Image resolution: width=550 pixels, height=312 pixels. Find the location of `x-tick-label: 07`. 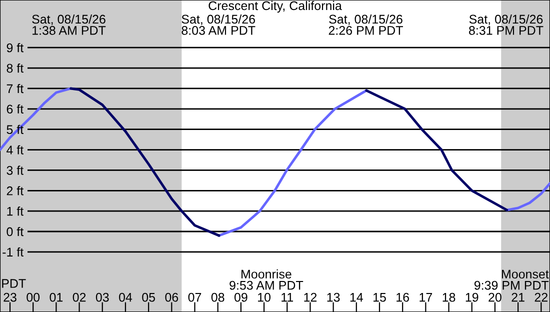

x-tick-label: 07 is located at coordinates (195, 297).